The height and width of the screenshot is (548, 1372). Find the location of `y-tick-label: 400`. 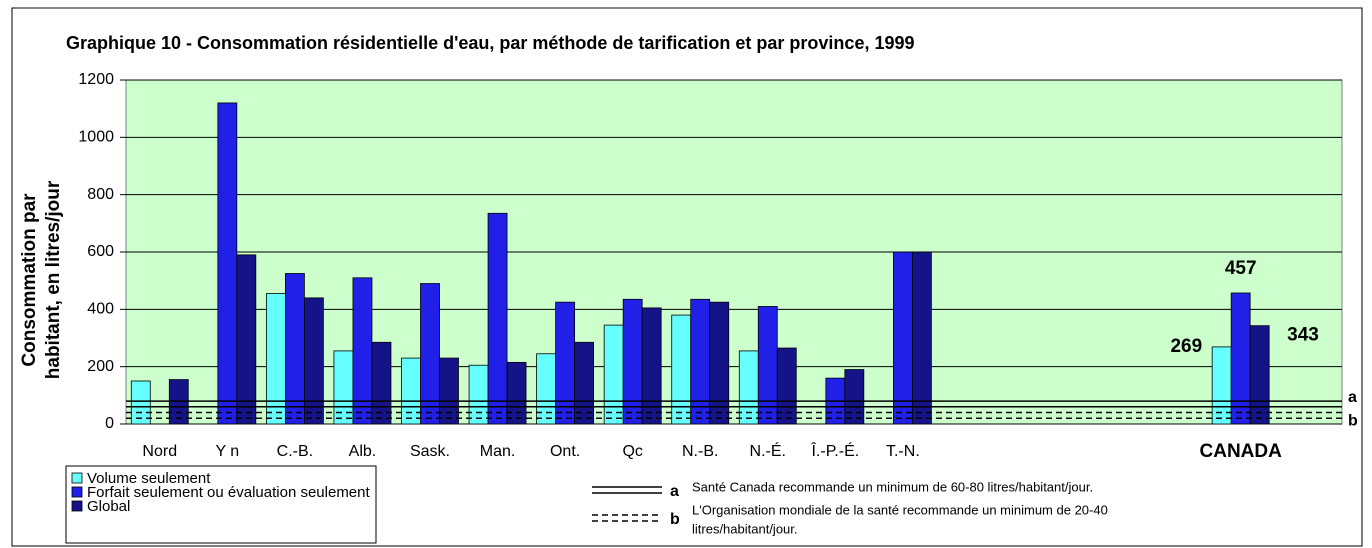

y-tick-label: 400 is located at coordinates (100, 309).